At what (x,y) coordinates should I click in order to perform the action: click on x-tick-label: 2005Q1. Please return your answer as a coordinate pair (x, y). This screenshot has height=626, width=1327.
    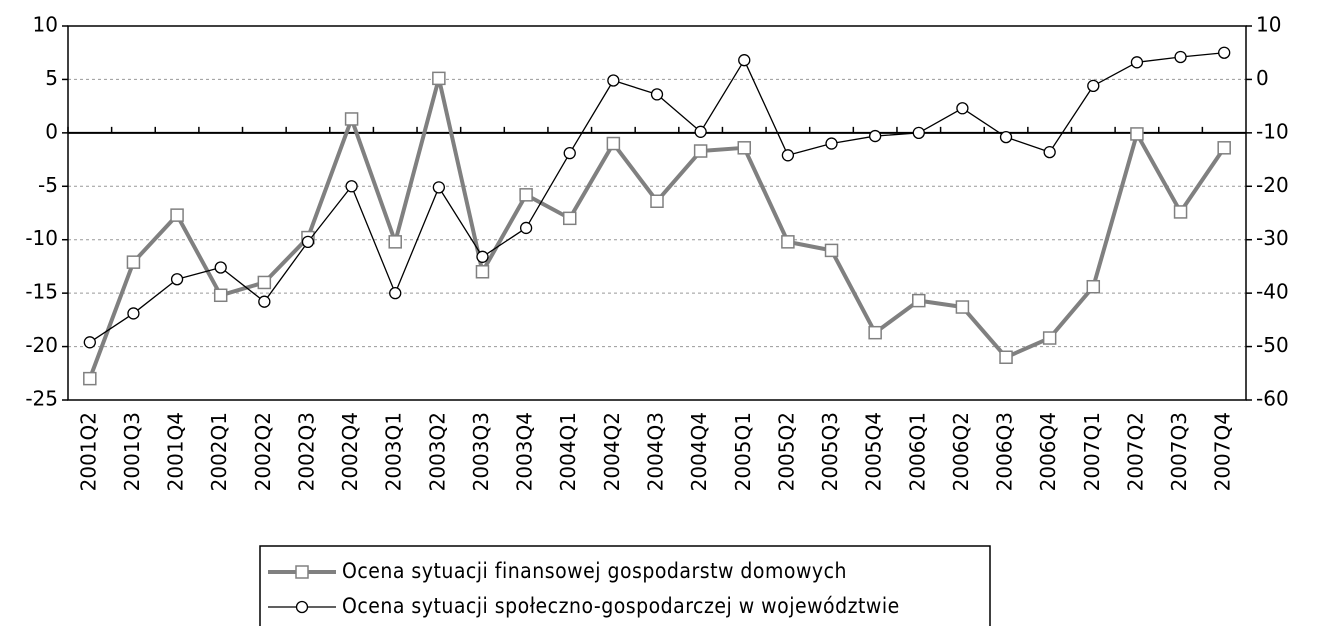
    Looking at the image, I should click on (743, 451).